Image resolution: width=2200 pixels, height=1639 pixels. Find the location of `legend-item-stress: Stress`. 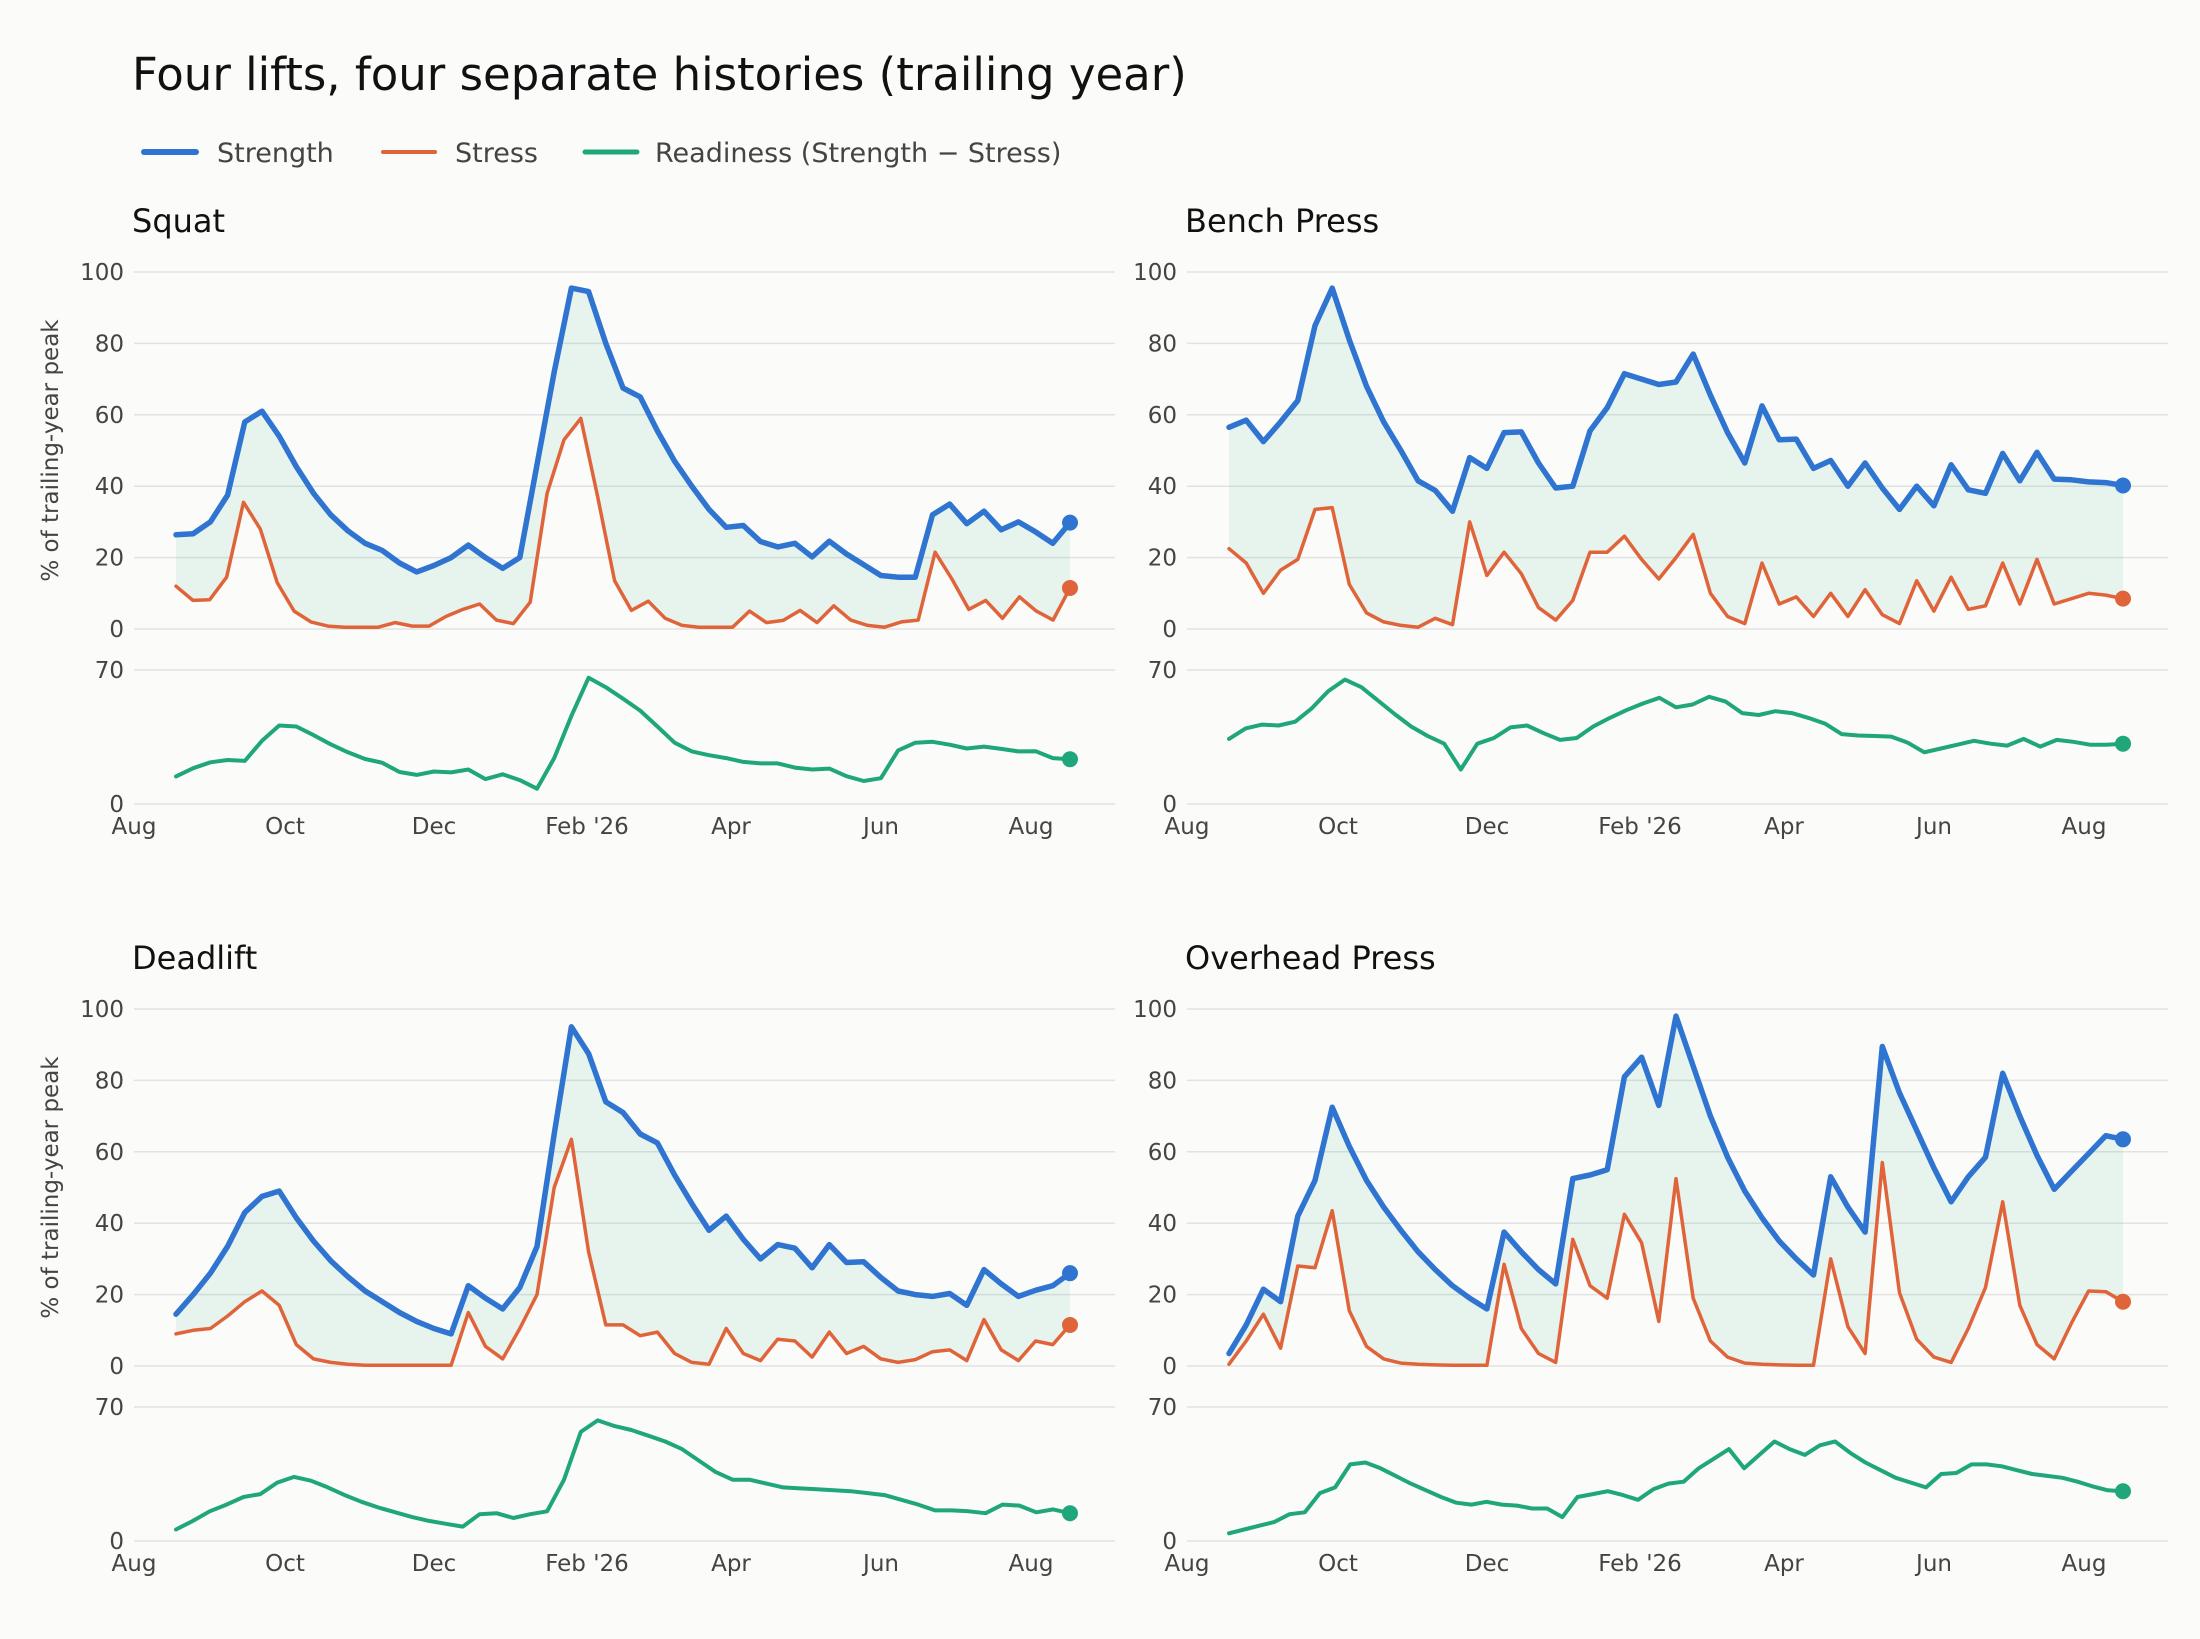

legend-item-stress: Stress is located at coordinates (459, 153).